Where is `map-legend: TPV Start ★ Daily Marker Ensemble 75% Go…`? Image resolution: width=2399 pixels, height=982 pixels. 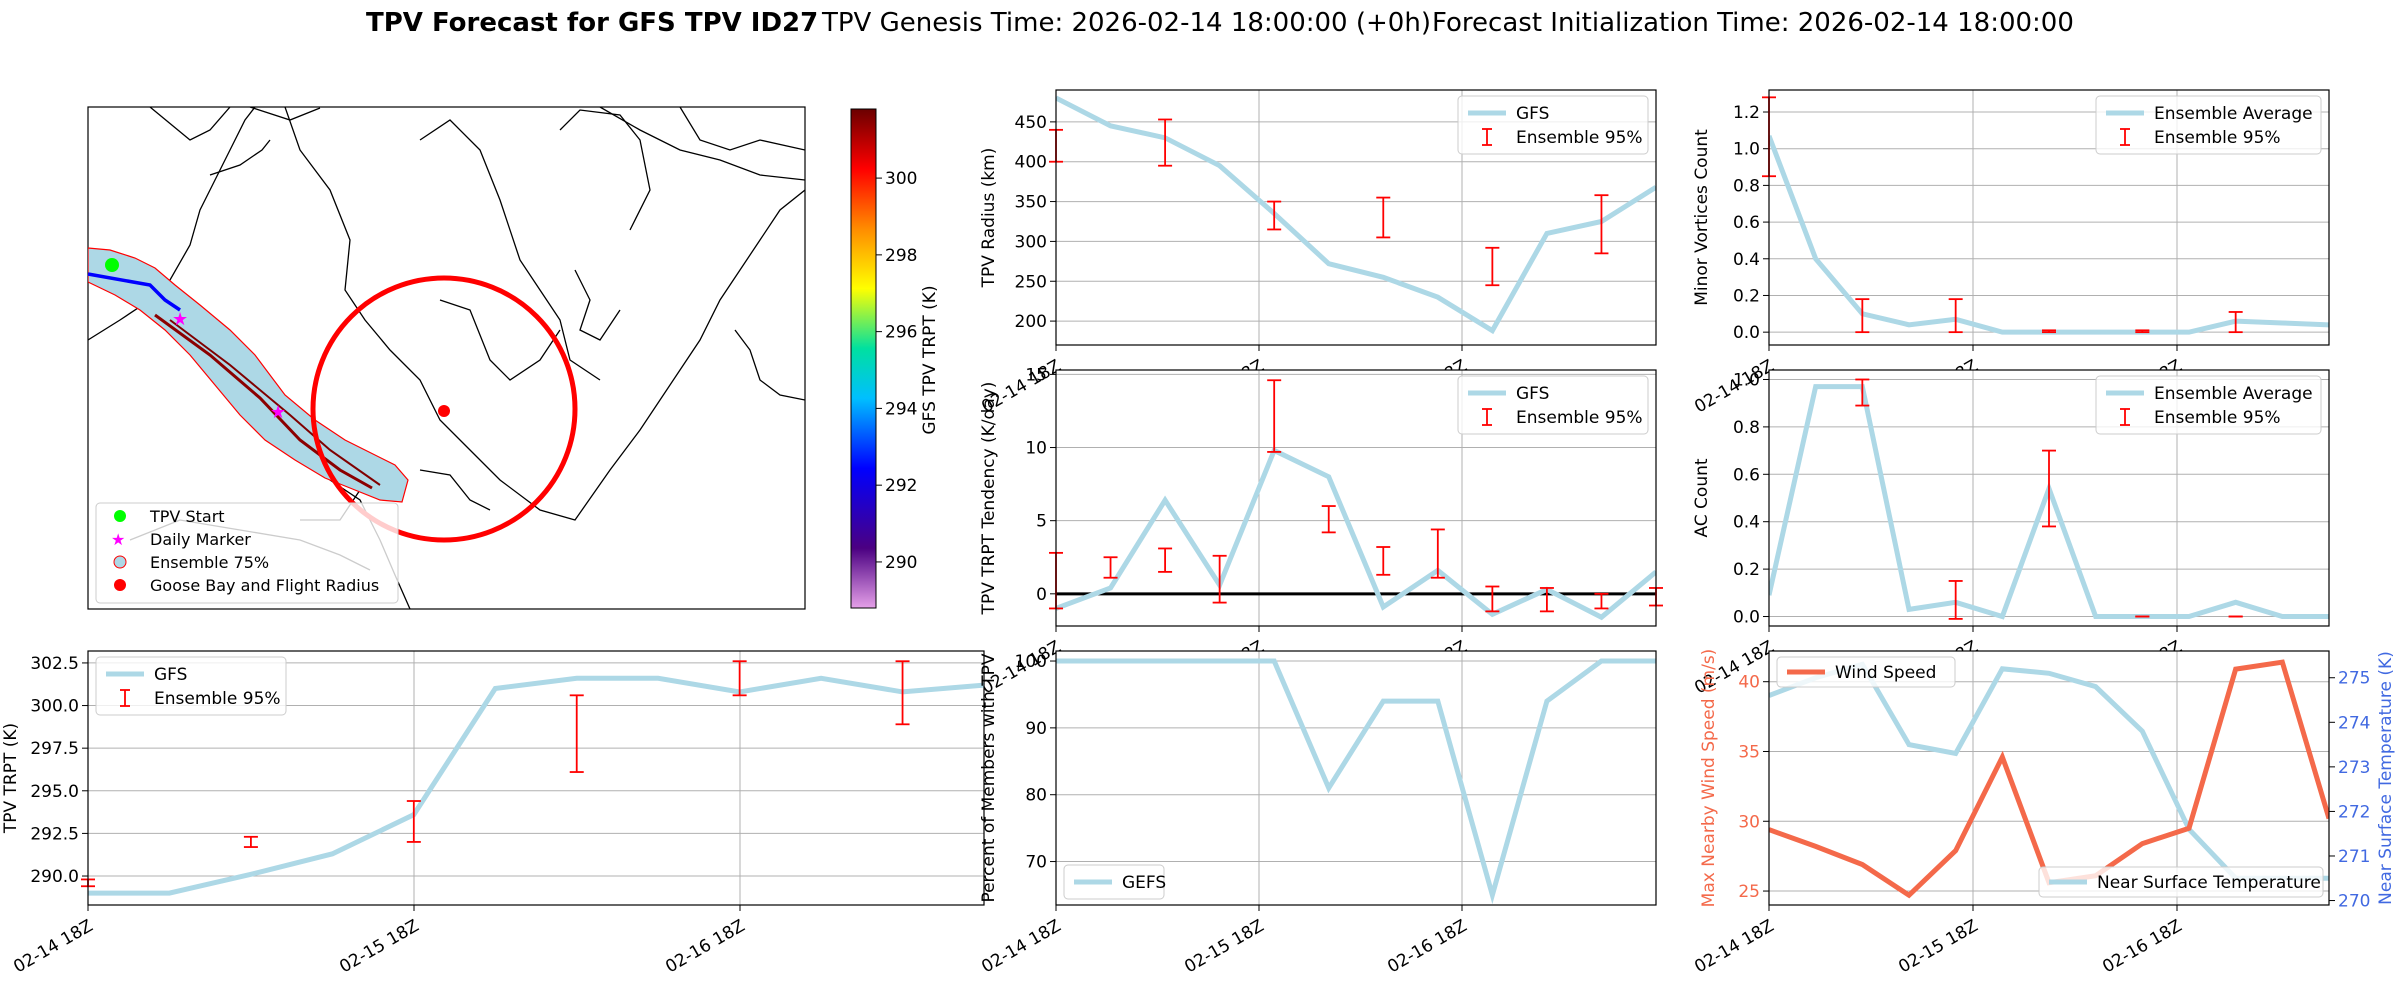
map-legend: TPV Start ★ Daily Marker Ensemble 75% Go… is located at coordinates (247, 553).